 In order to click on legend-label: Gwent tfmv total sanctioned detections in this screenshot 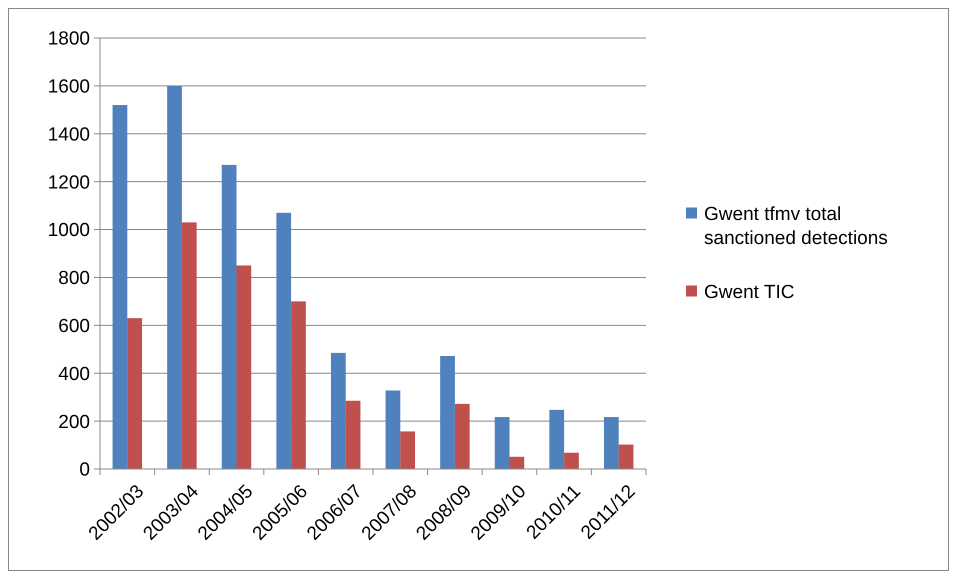, I will do `click(796, 227)`.